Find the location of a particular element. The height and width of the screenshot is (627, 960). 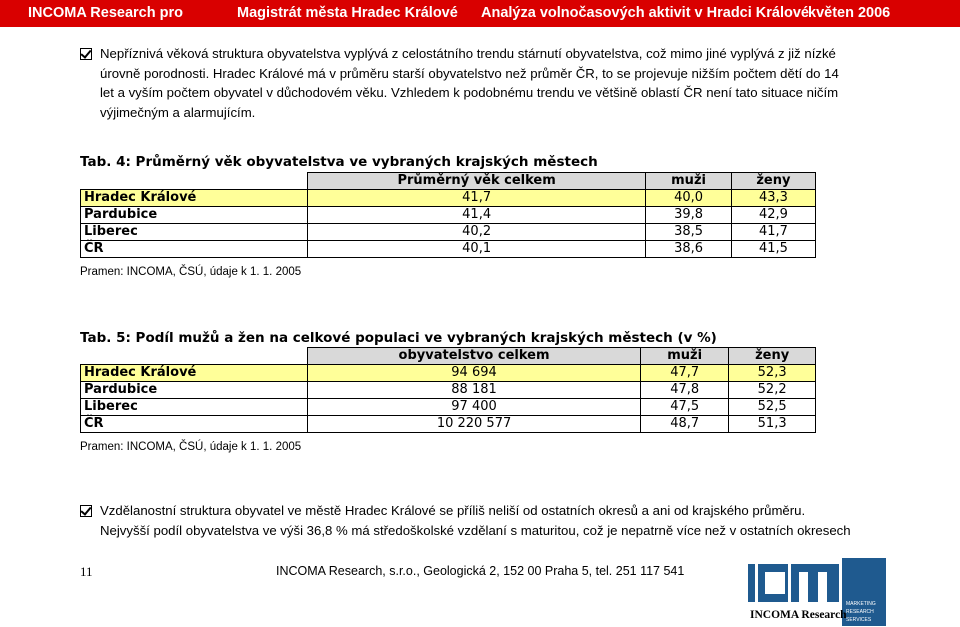

table-cell: 38,6 is located at coordinates (688, 249).